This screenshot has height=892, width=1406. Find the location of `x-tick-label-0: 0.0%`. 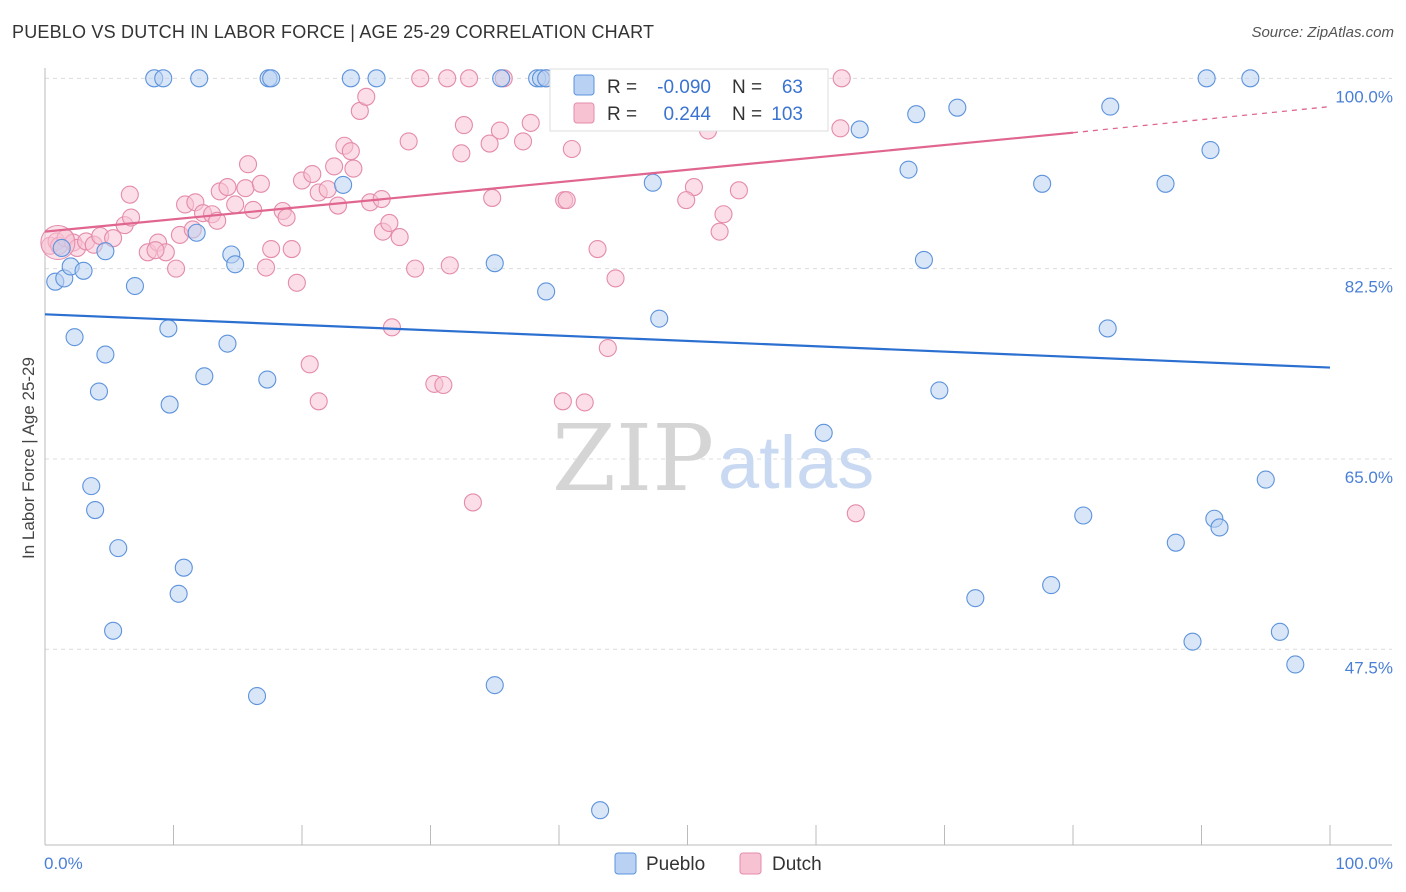

x-tick-label-0: 0.0% is located at coordinates (63, 863).